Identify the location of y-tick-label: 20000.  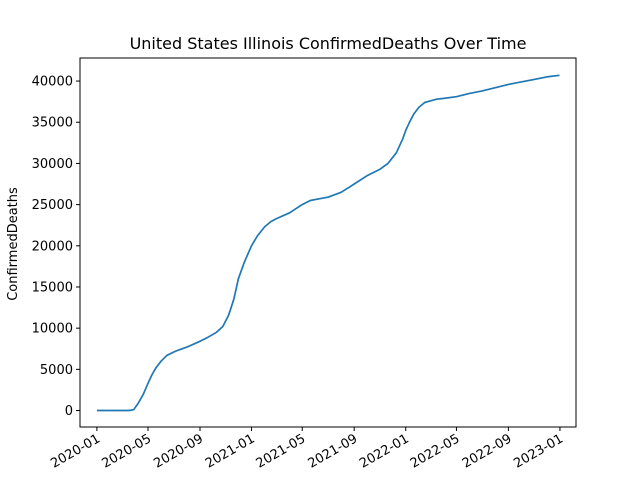
(52, 246).